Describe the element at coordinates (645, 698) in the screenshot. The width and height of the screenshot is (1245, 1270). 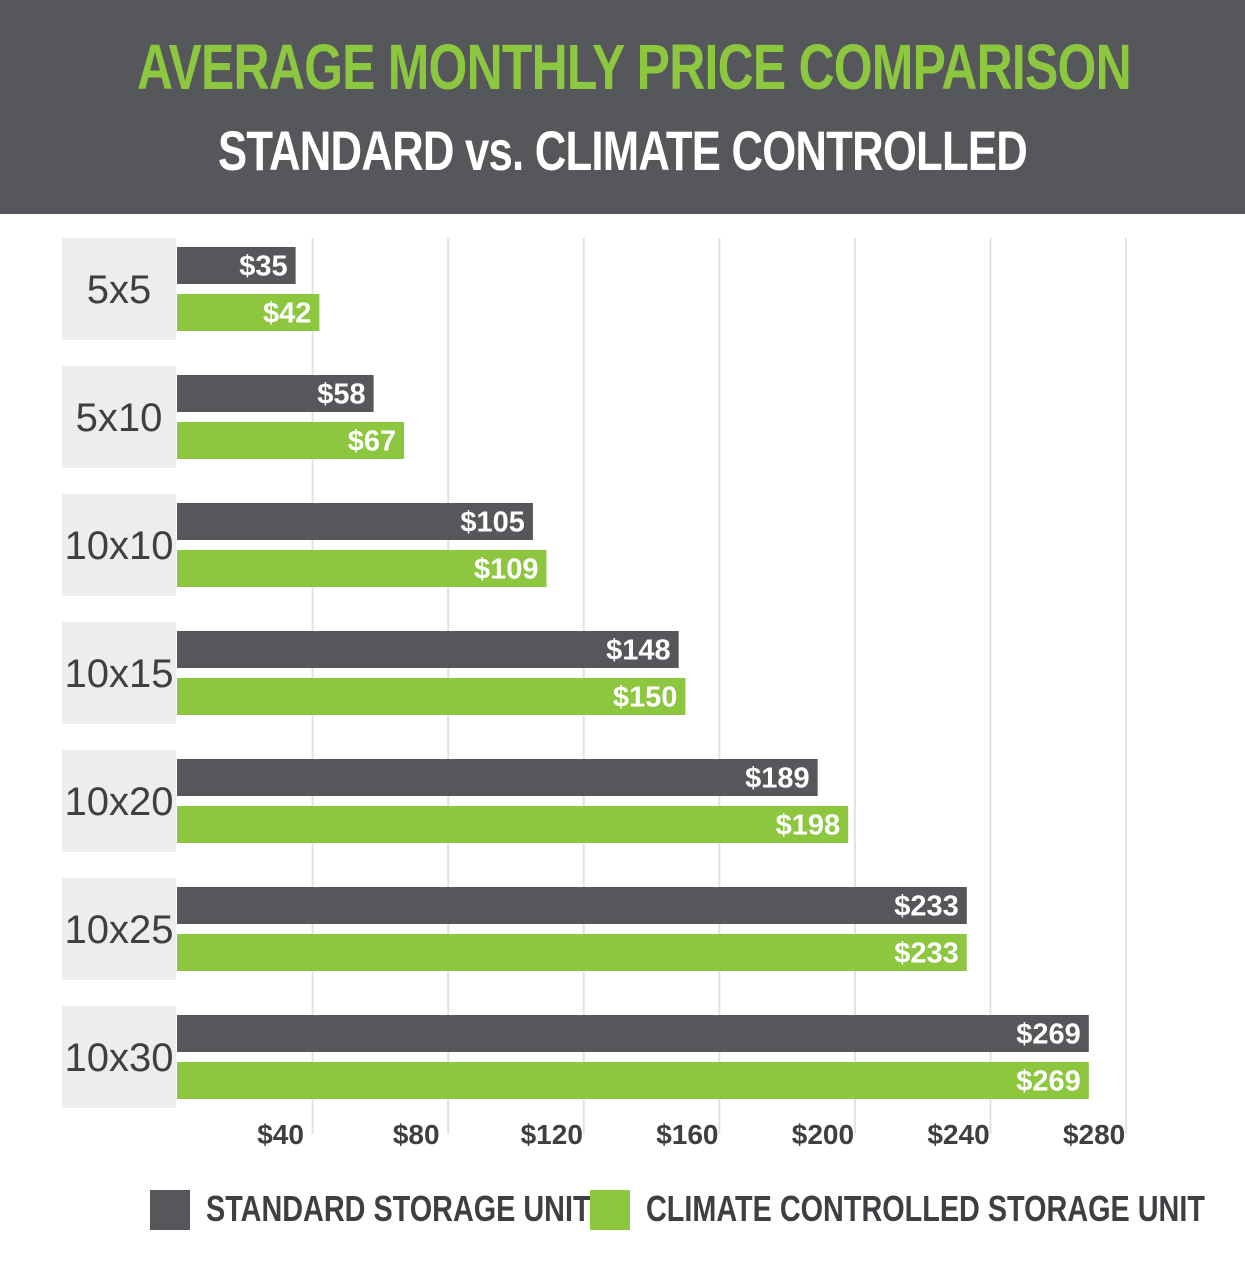
I see `climate-value-label: $150` at that location.